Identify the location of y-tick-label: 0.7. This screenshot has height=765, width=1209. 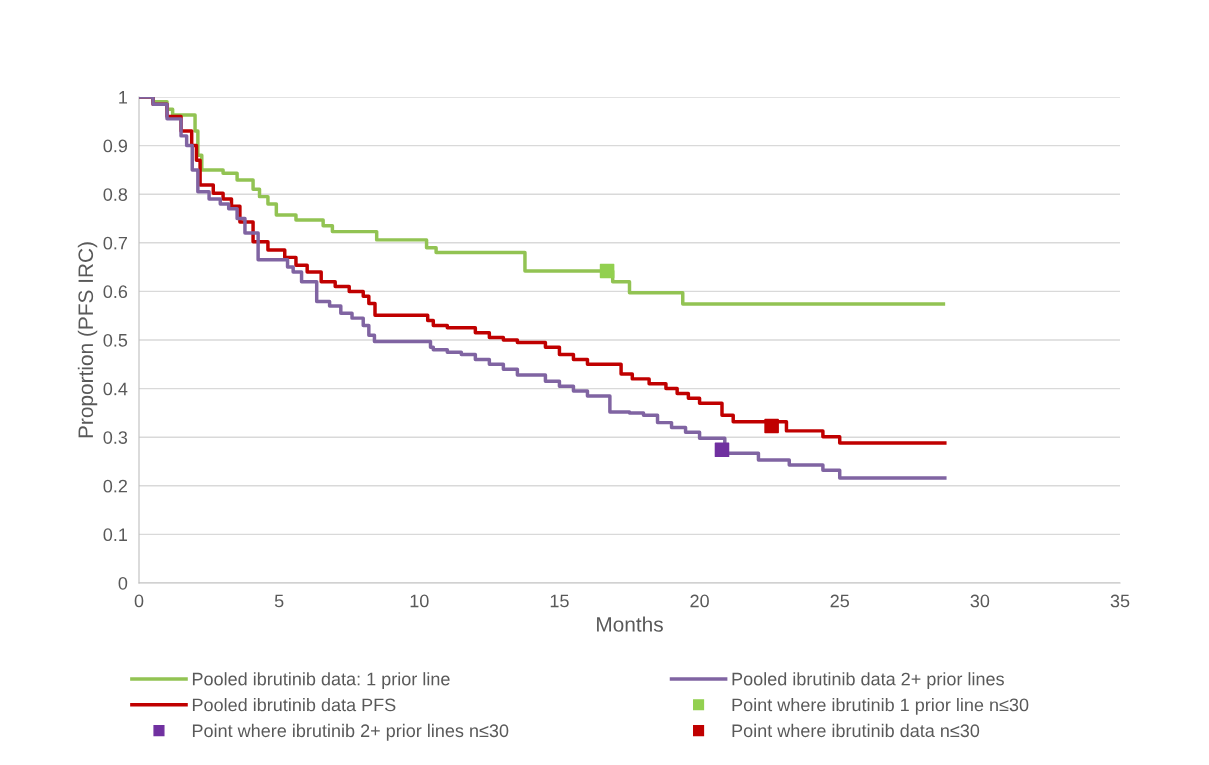
(115, 243).